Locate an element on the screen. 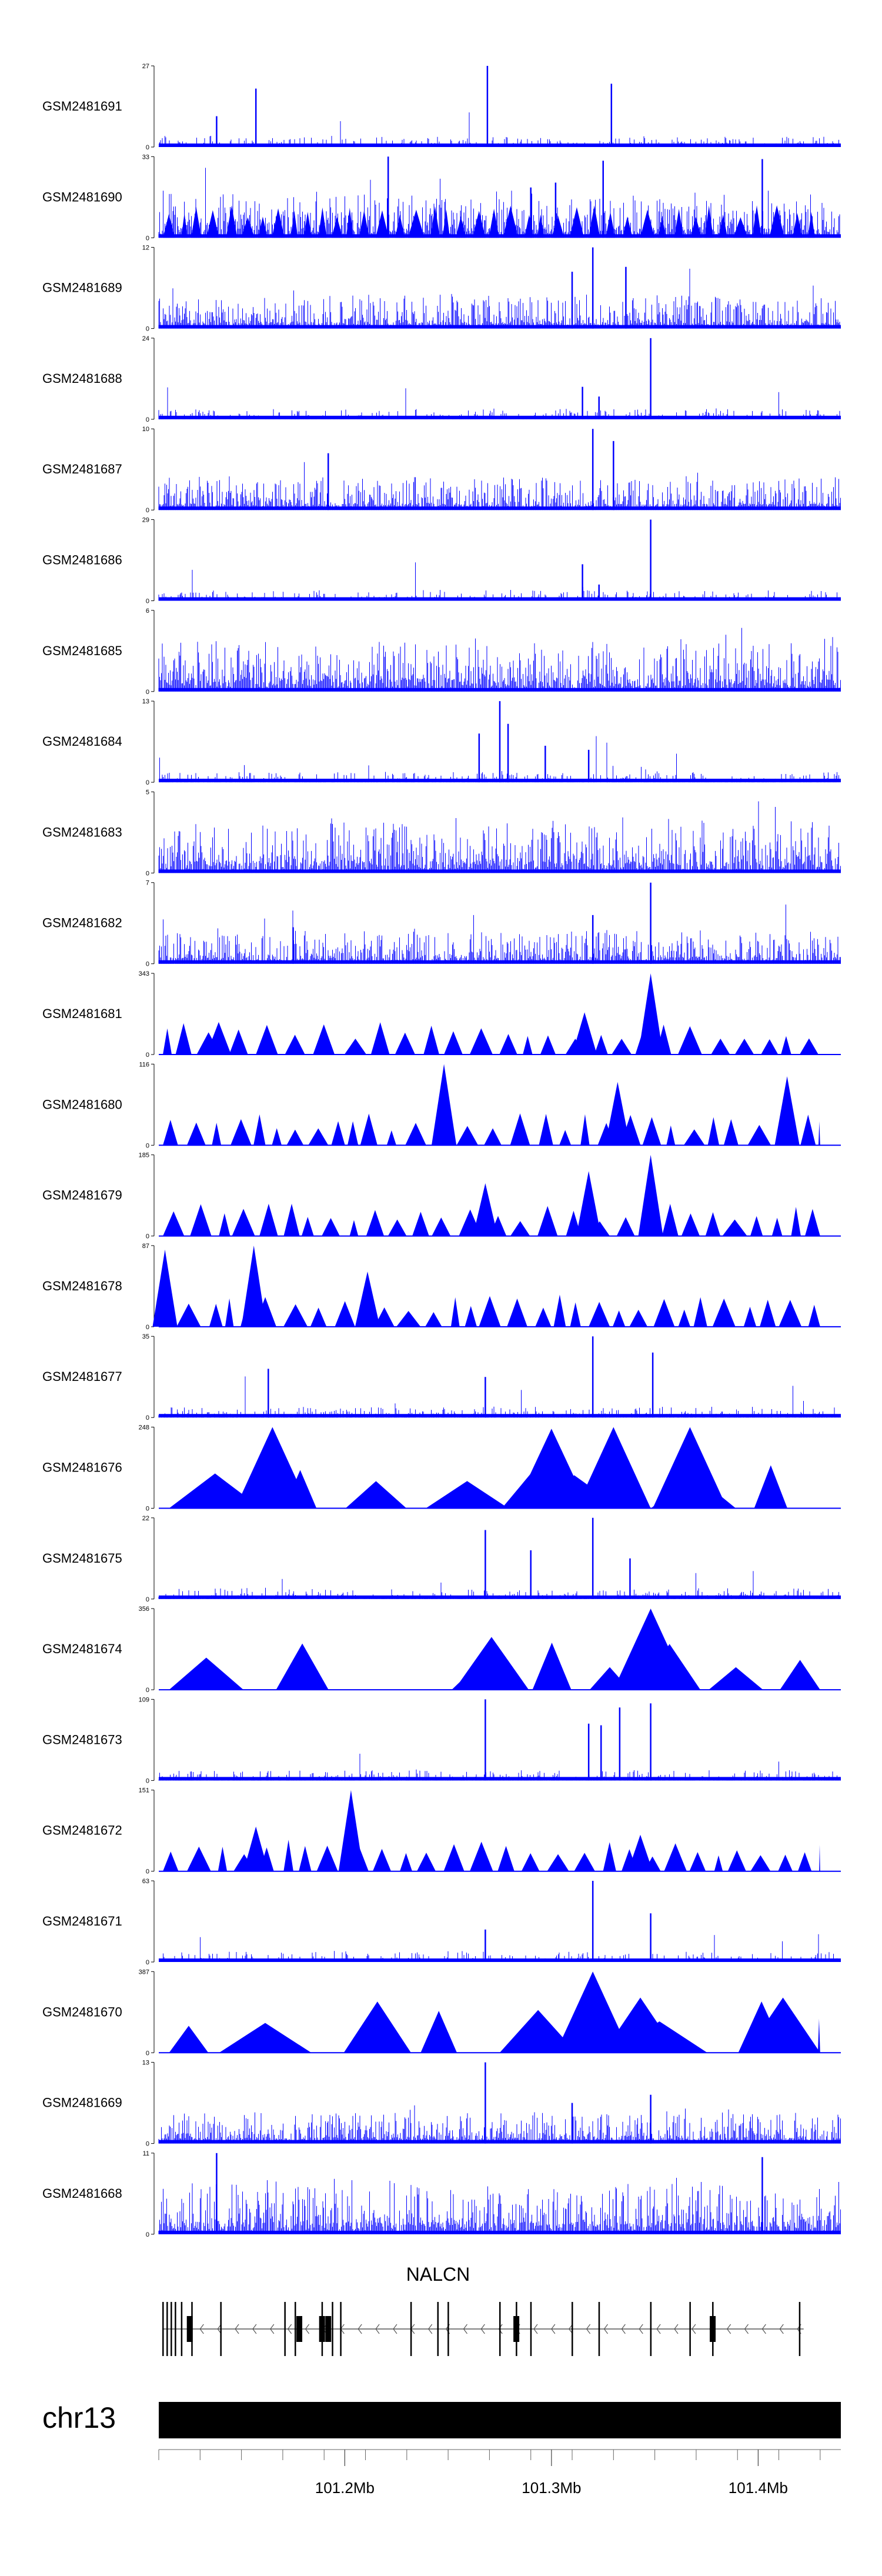 This screenshot has height=2576, width=882. track-label: GSM2481670 is located at coordinates (82, 2011).